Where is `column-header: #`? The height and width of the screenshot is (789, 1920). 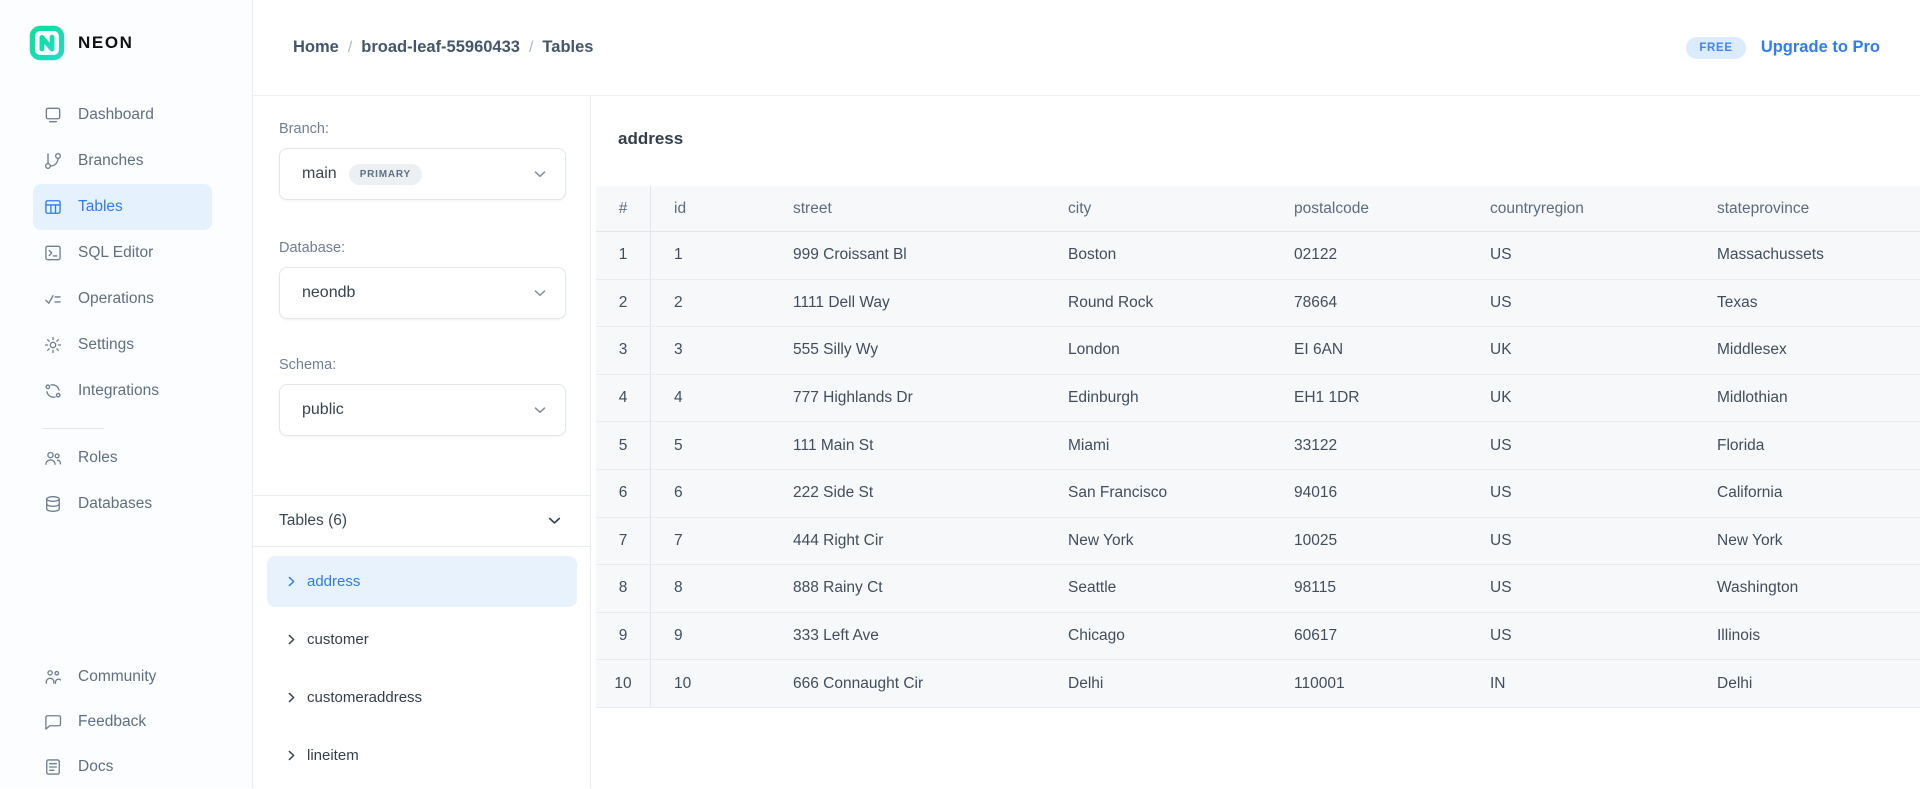 column-header: # is located at coordinates (623, 208).